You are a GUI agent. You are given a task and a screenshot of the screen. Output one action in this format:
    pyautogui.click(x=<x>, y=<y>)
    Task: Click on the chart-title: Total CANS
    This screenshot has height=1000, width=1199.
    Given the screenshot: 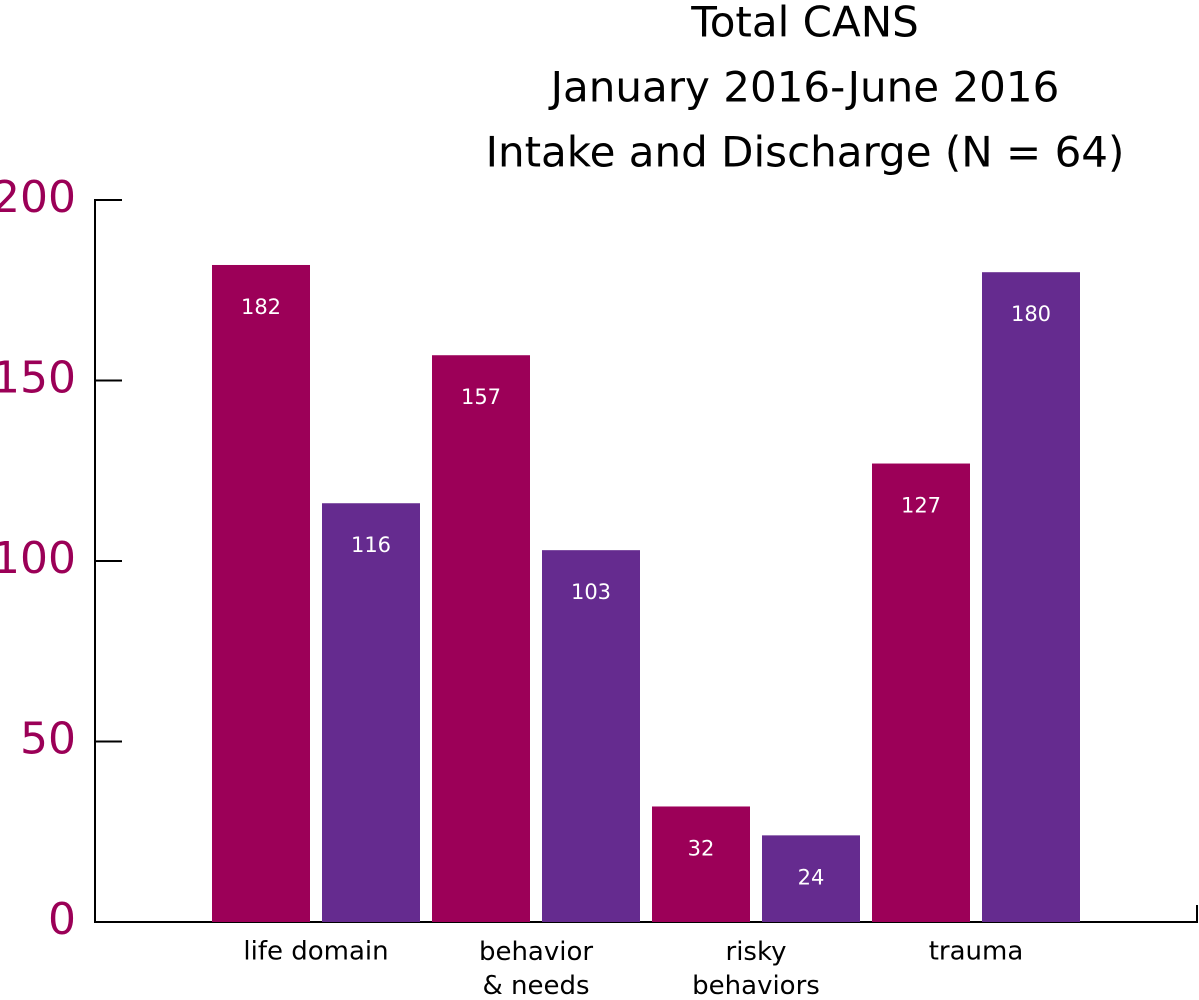 What is the action you would take?
    pyautogui.click(x=804, y=23)
    